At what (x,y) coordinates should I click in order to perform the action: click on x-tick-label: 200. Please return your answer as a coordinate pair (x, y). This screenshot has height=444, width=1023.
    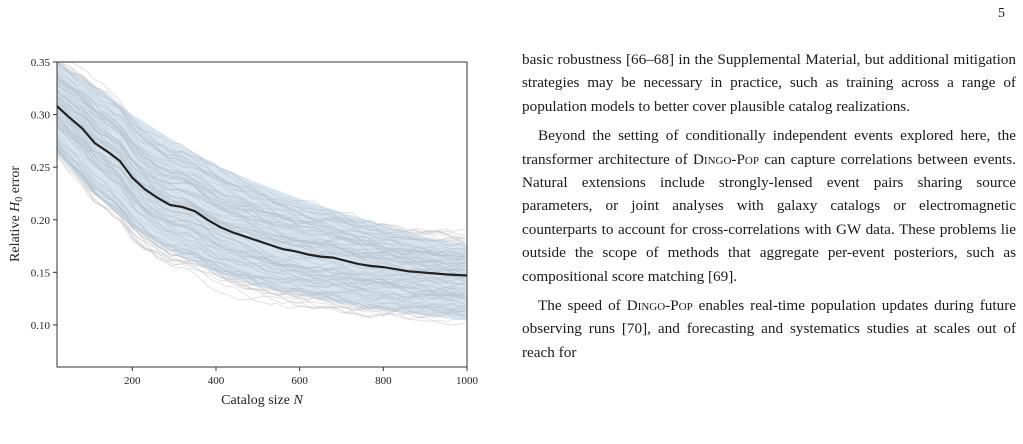
    Looking at the image, I should click on (132, 381).